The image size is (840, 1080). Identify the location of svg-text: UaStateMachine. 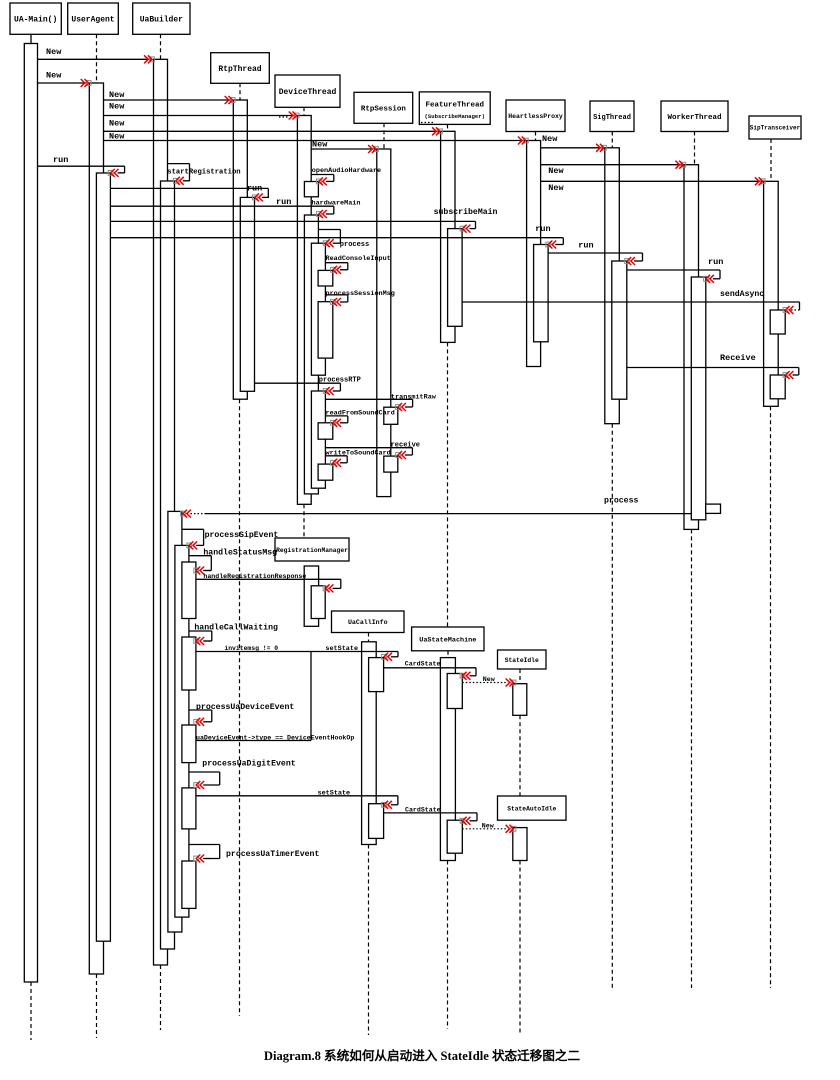
(447, 640).